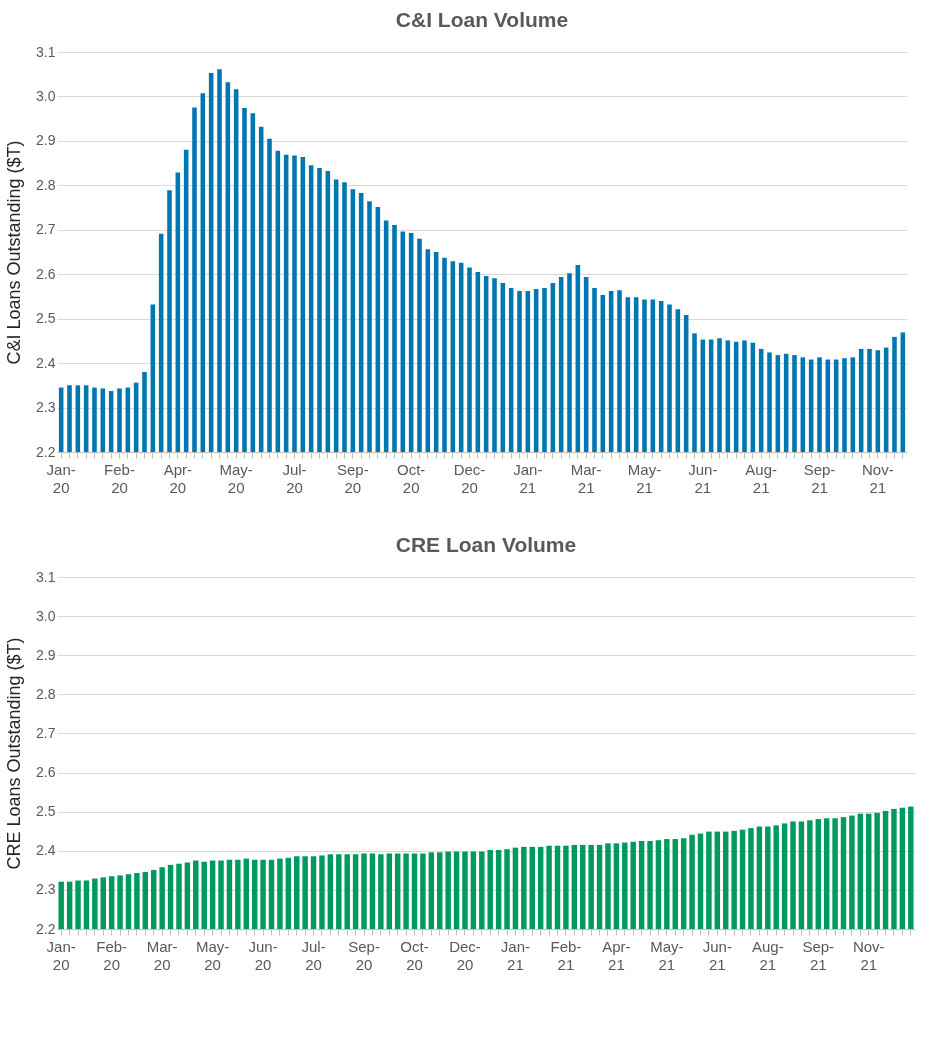 The image size is (947, 1047). What do you see at coordinates (263, 955) in the screenshot?
I see `x-tick-label: Jun-20` at bounding box center [263, 955].